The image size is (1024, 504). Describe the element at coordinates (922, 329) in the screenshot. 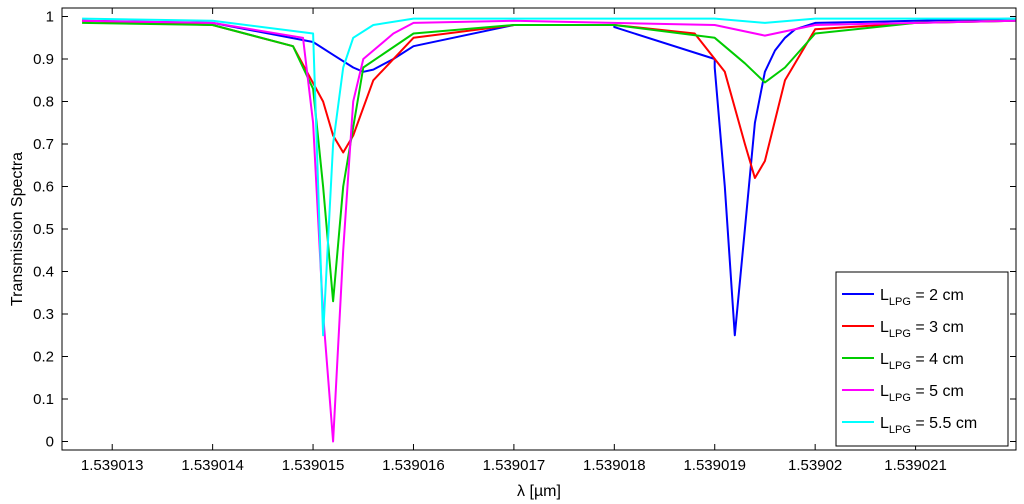

I see `legend-label-2: LLPG = 3 cm` at that location.